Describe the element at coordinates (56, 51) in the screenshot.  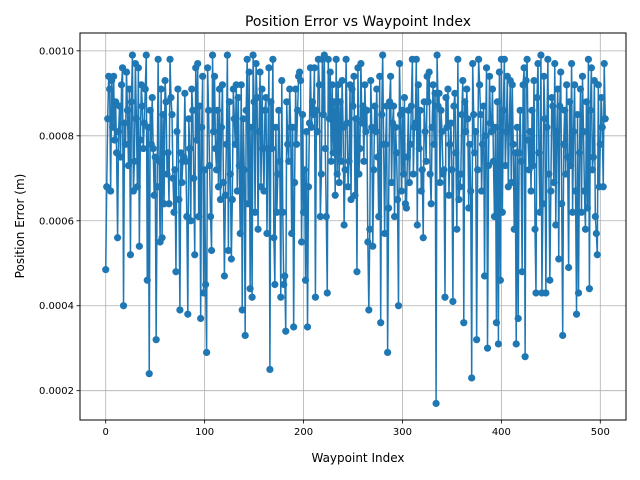
I see `y-tick-label: 0.0010` at that location.